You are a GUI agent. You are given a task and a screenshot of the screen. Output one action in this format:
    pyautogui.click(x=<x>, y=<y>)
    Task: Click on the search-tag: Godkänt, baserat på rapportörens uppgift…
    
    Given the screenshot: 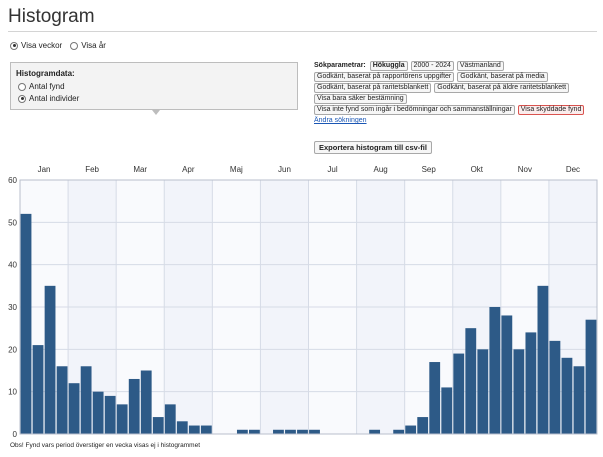 What is the action you would take?
    pyautogui.click(x=384, y=77)
    